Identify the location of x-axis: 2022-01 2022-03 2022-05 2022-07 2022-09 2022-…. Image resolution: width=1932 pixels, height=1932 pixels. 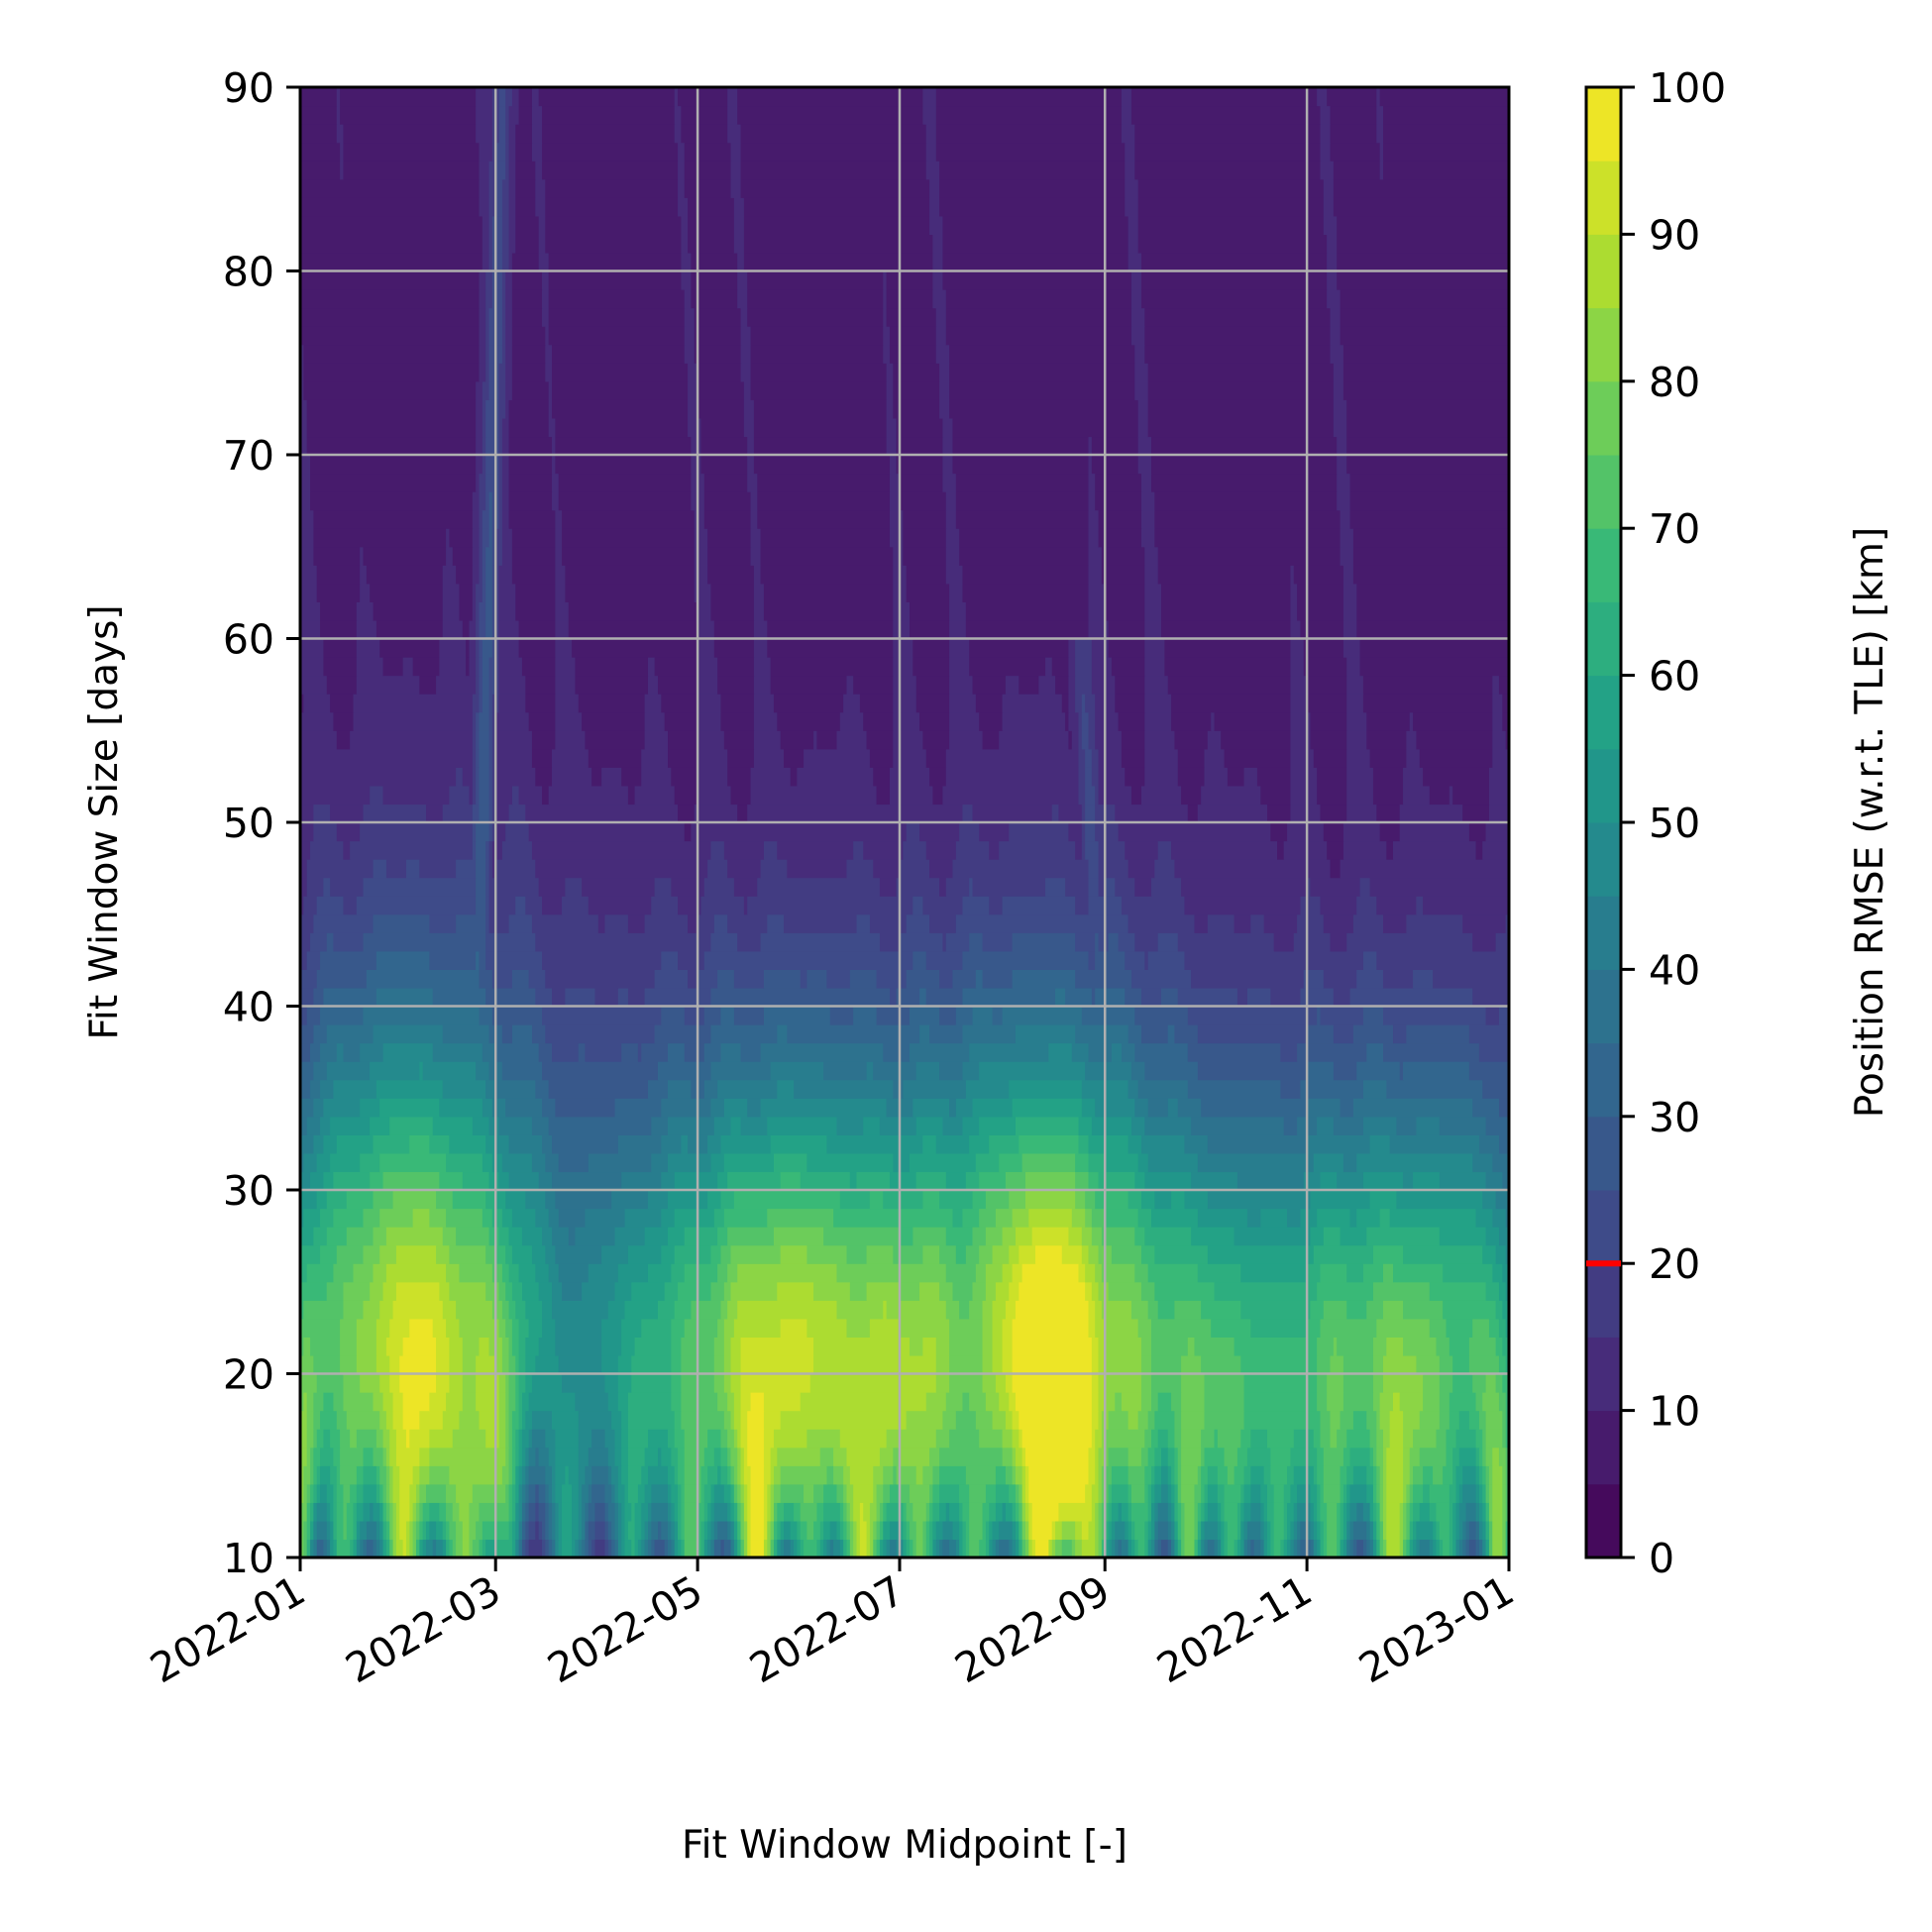
(832, 1625).